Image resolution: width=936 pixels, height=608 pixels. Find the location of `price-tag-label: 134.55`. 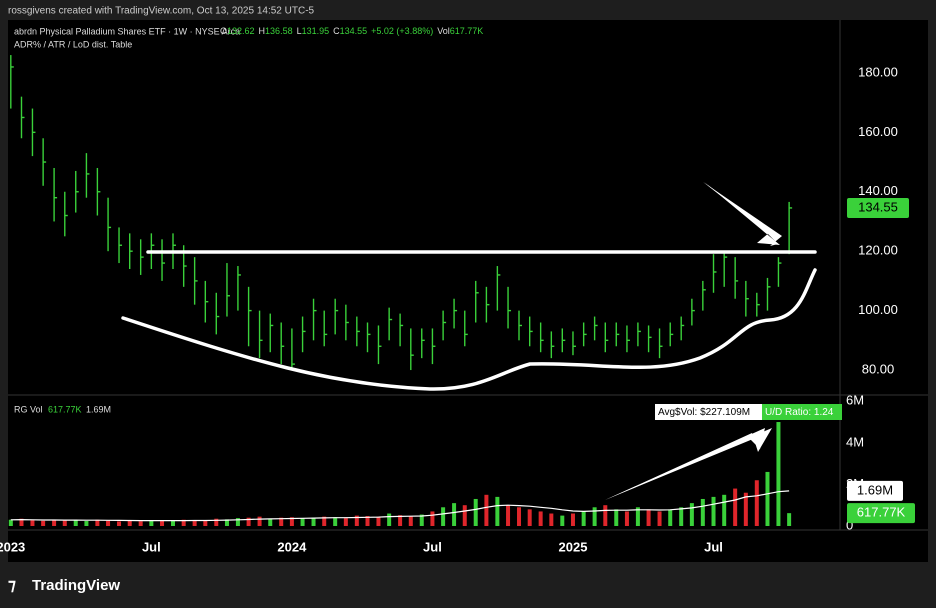

price-tag-label: 134.55 is located at coordinates (878, 206).